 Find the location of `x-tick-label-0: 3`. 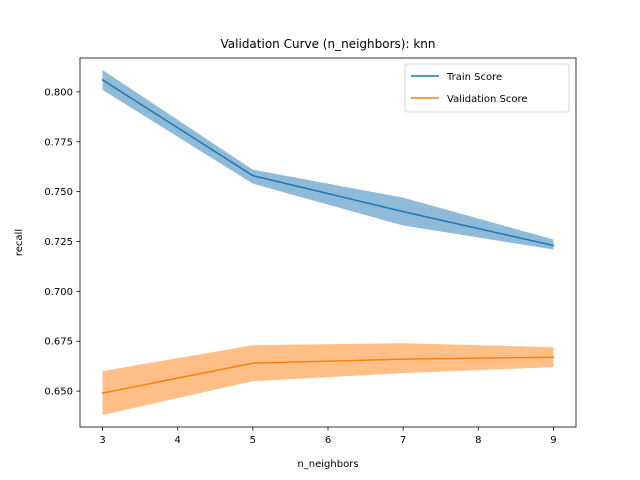

x-tick-label-0: 3 is located at coordinates (102, 440).